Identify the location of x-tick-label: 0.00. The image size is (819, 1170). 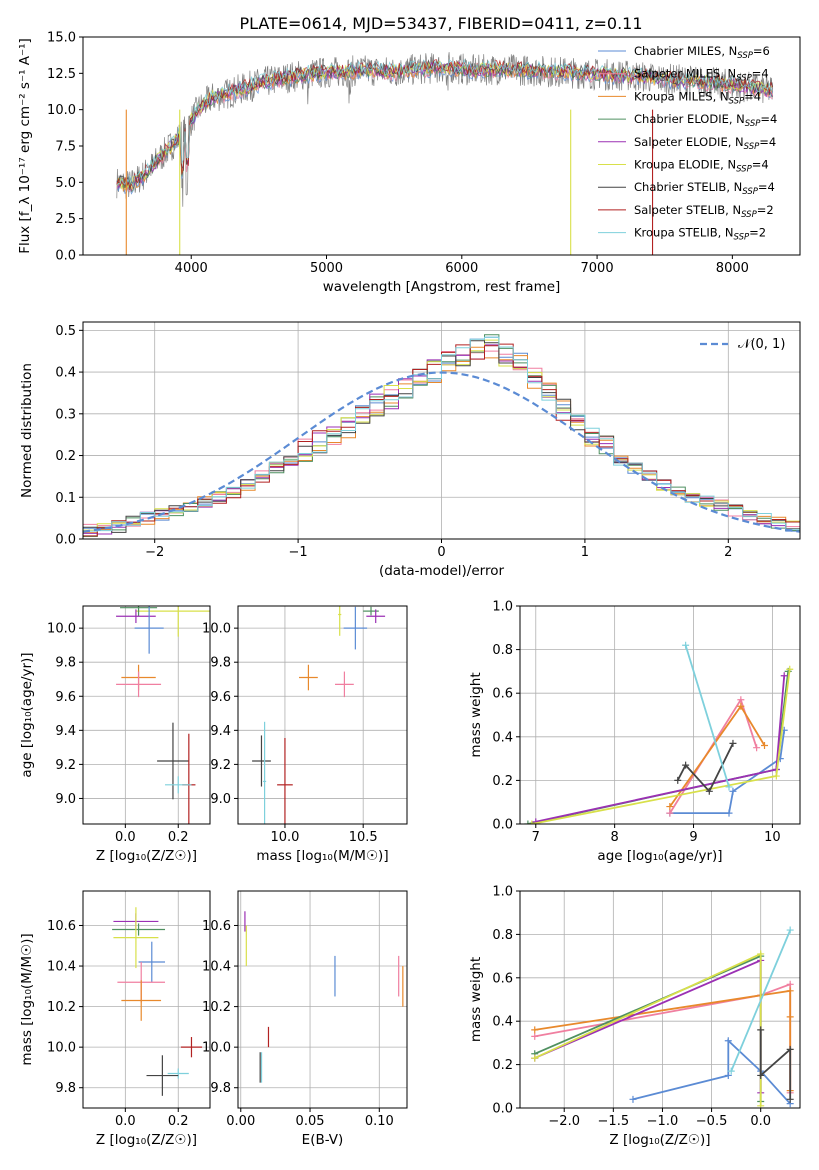
(240, 1121).